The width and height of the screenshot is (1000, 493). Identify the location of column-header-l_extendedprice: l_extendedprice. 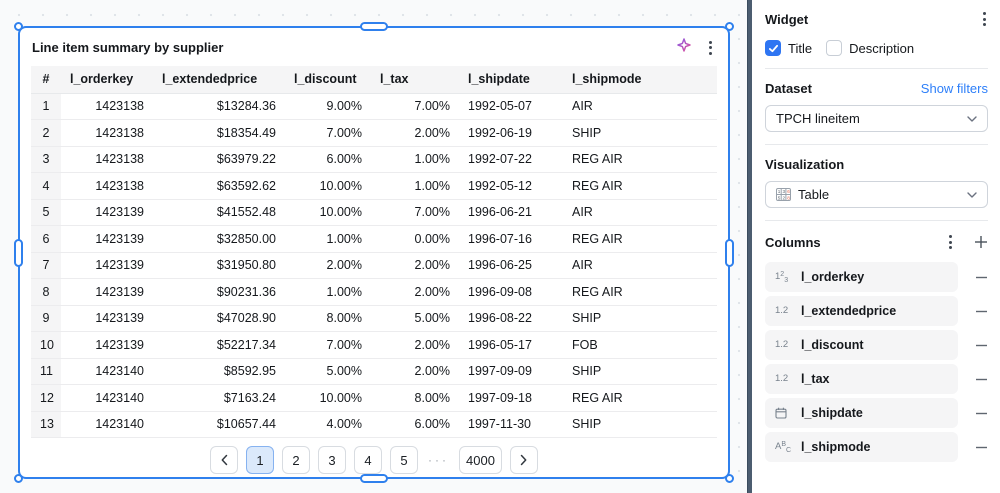
(219, 80).